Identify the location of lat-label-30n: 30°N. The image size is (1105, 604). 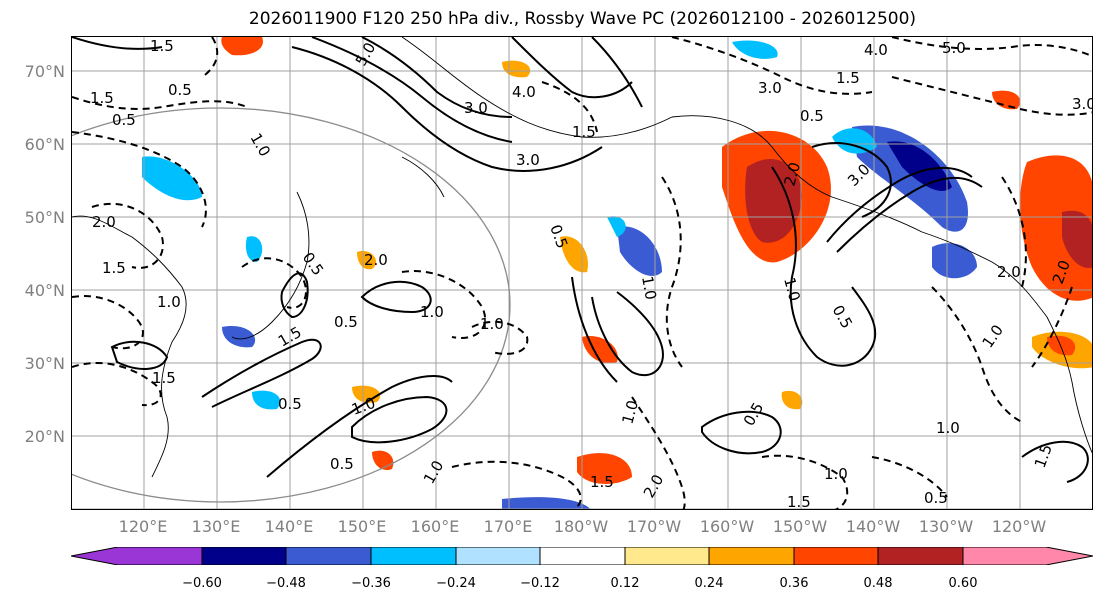
(44, 363).